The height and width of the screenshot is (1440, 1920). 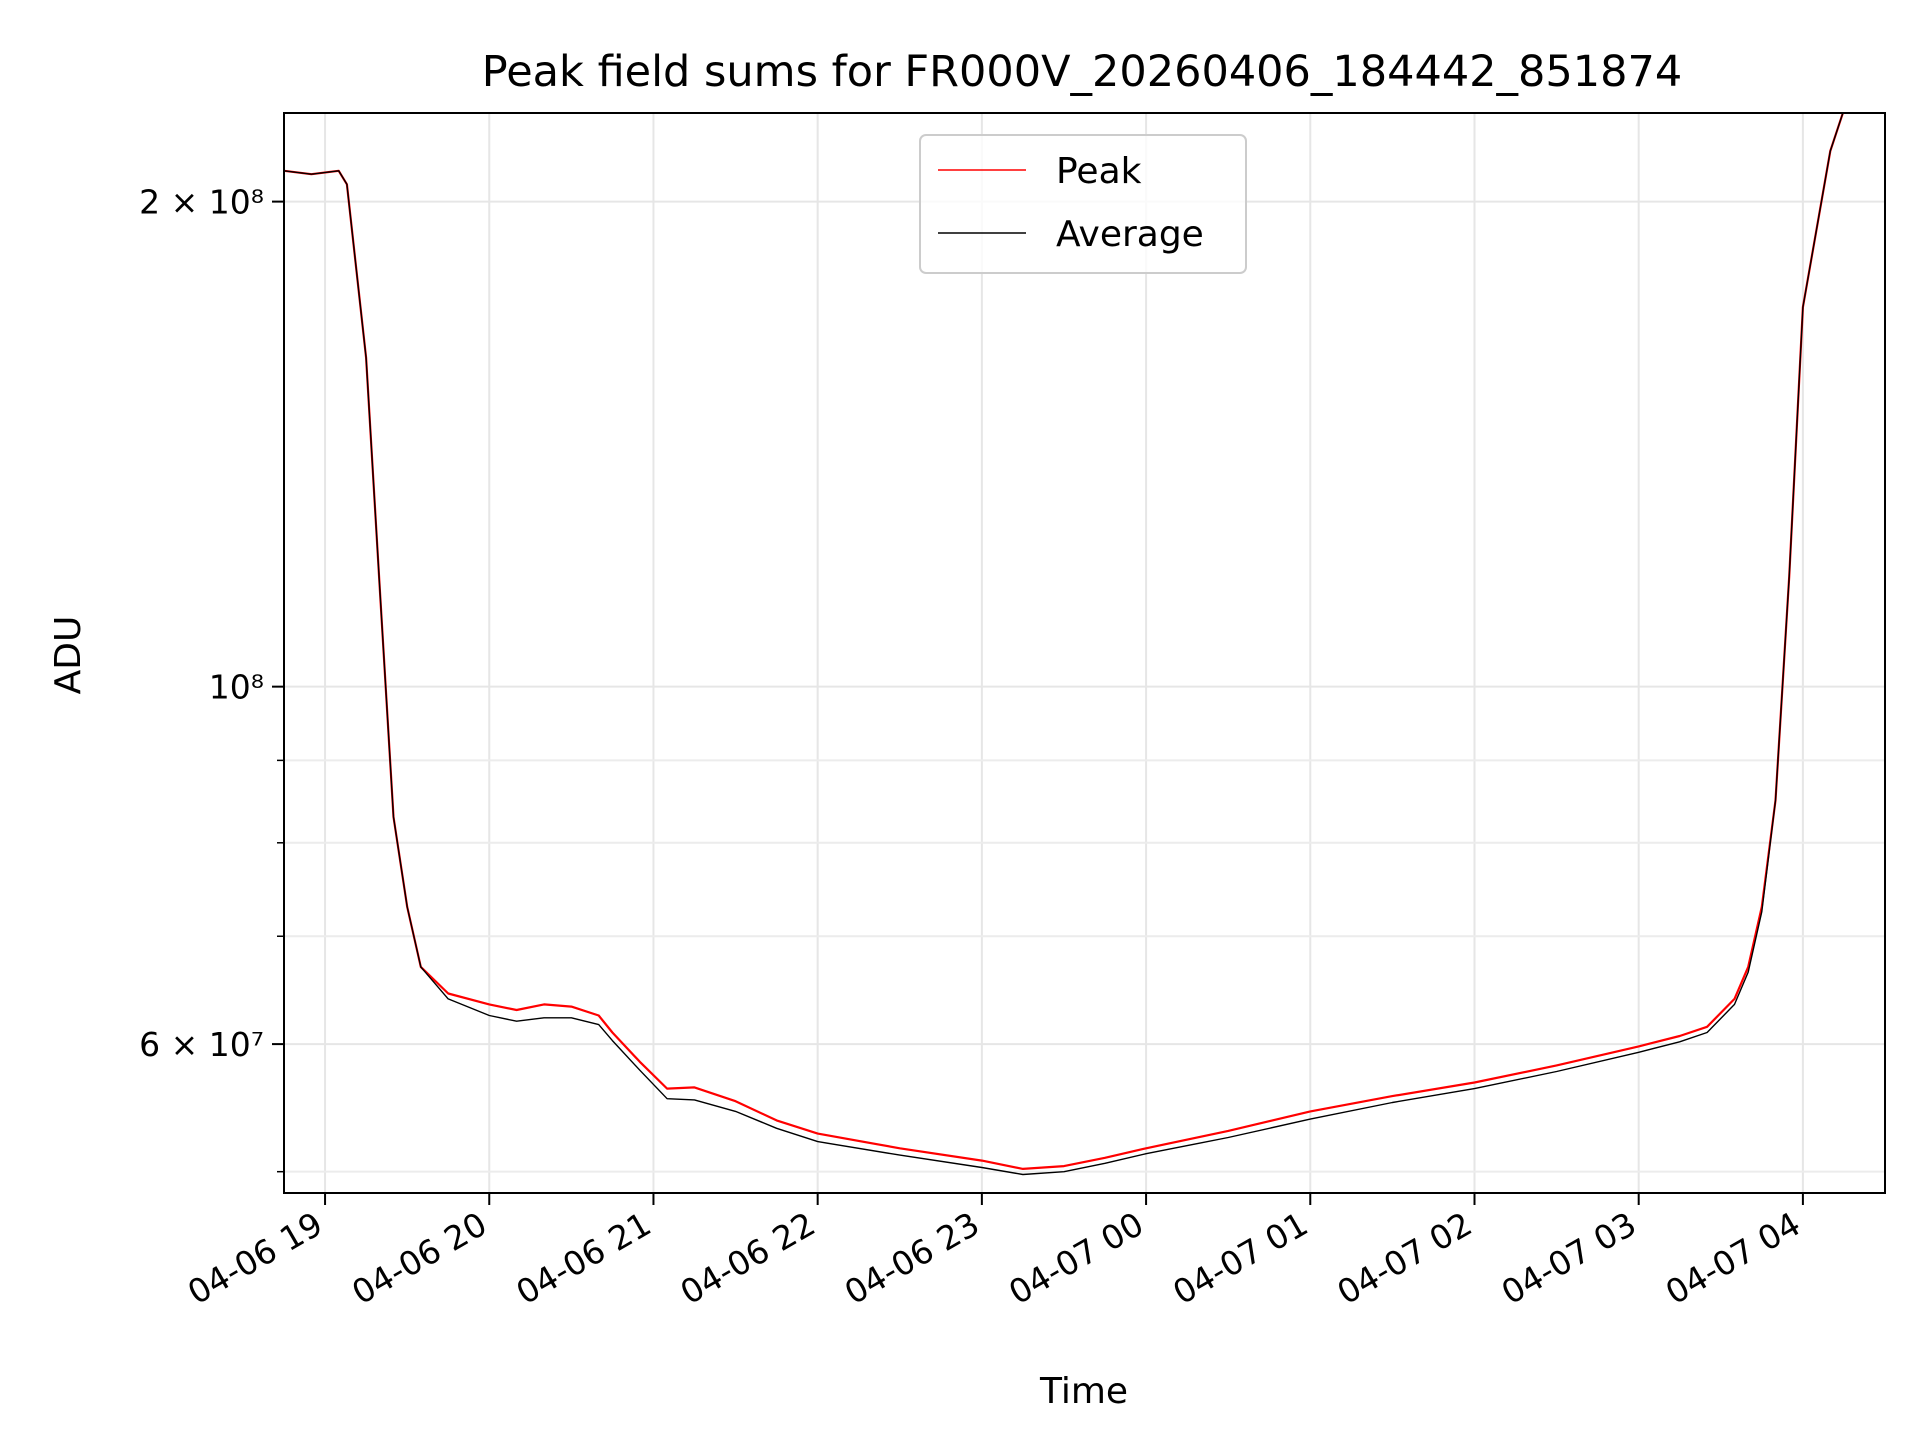 What do you see at coordinates (1083, 1391) in the screenshot?
I see `x-axis-label: Time` at bounding box center [1083, 1391].